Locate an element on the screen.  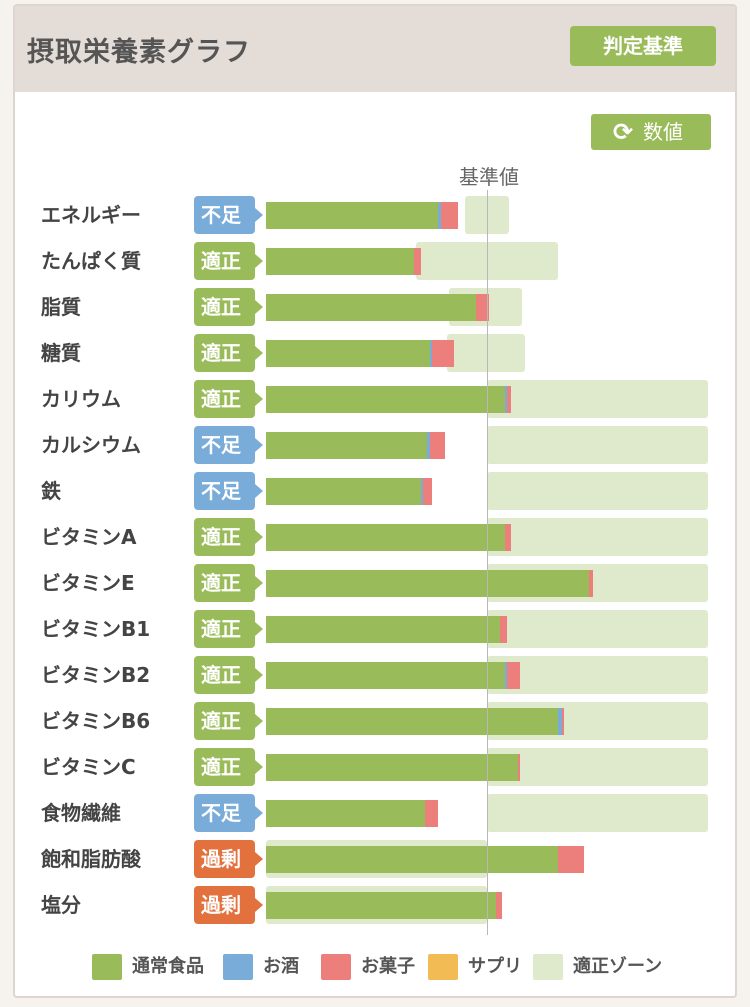
nutrient-row: カリウム 適正 is located at coordinates (375, 399).